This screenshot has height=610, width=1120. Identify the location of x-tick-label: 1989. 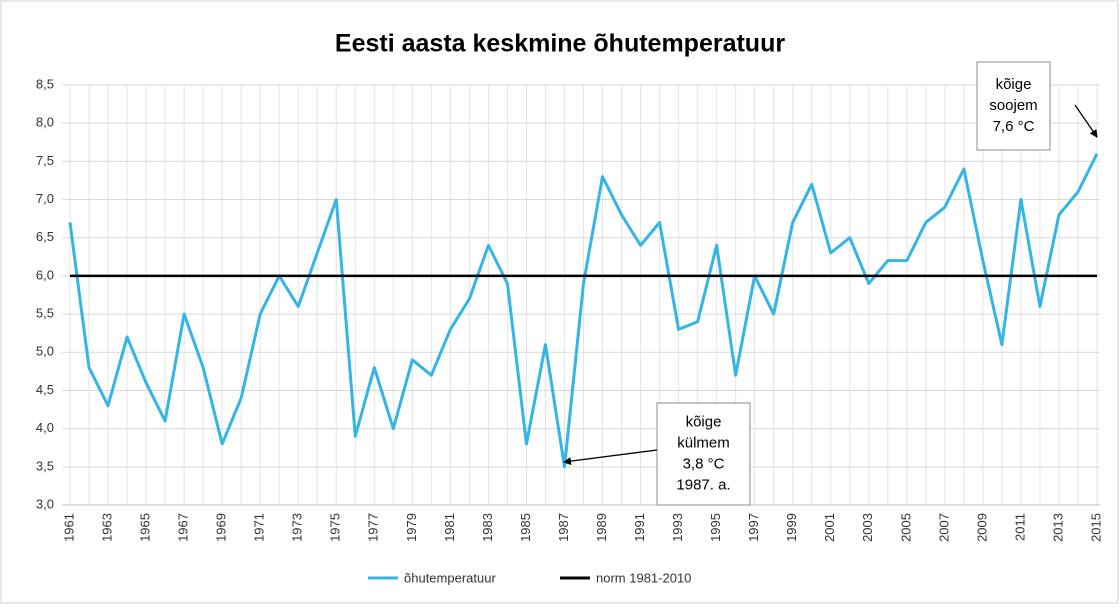
(601, 527).